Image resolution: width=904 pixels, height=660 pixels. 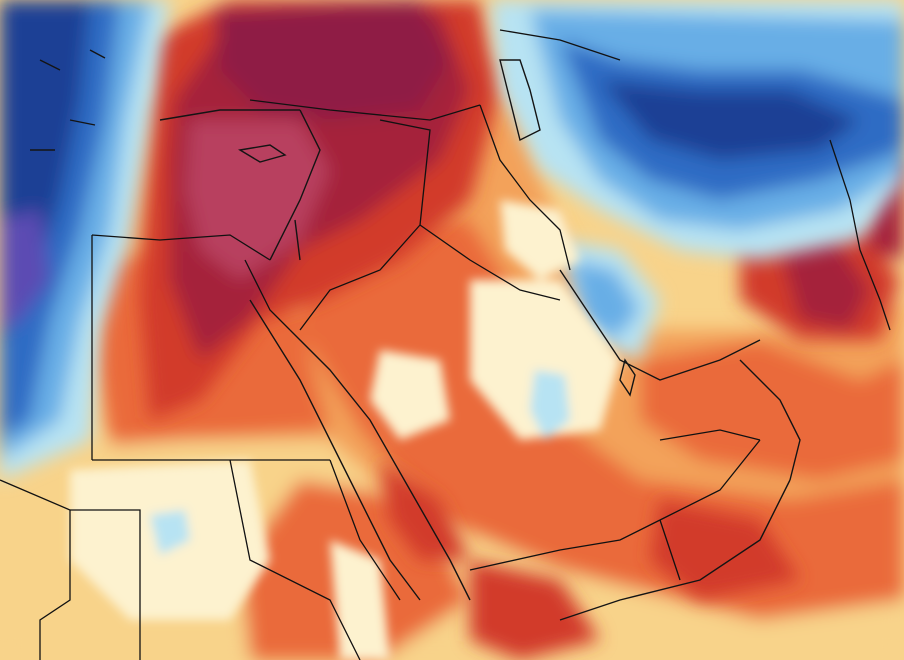 What do you see at coordinates (365, 110) in the screenshot?
I see `border-turkey-syria` at bounding box center [365, 110].